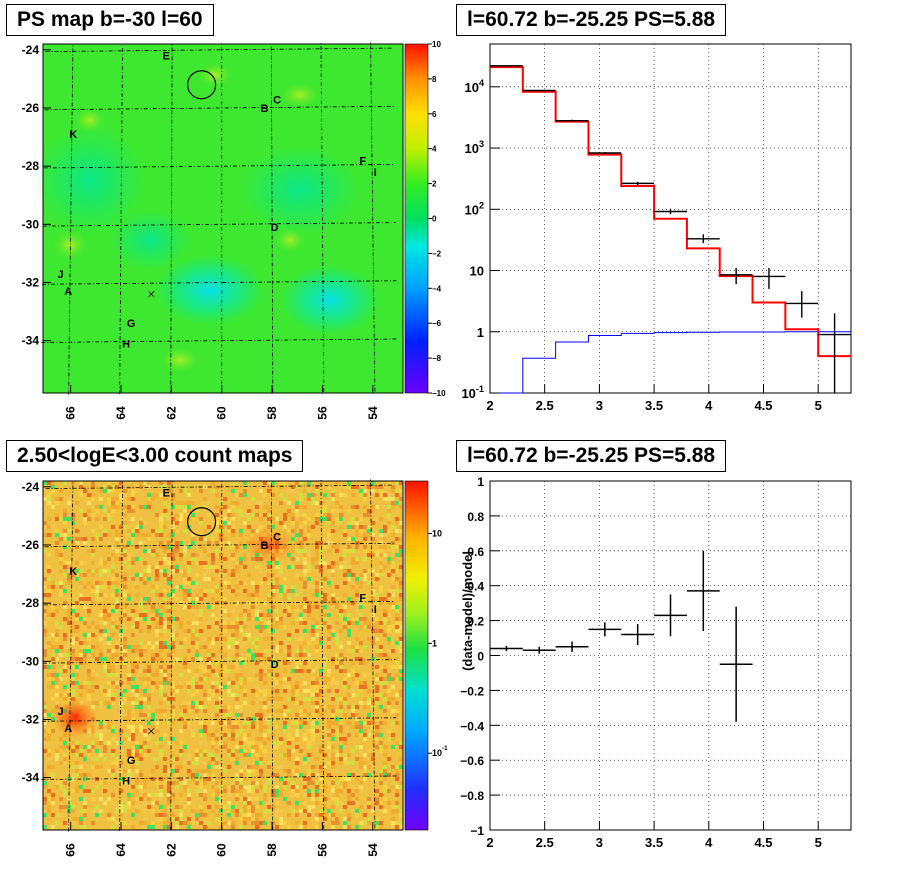 The width and height of the screenshot is (898, 875). Describe the element at coordinates (31, 108) in the screenshot. I see `ps-map-ytick-label: -26` at that location.